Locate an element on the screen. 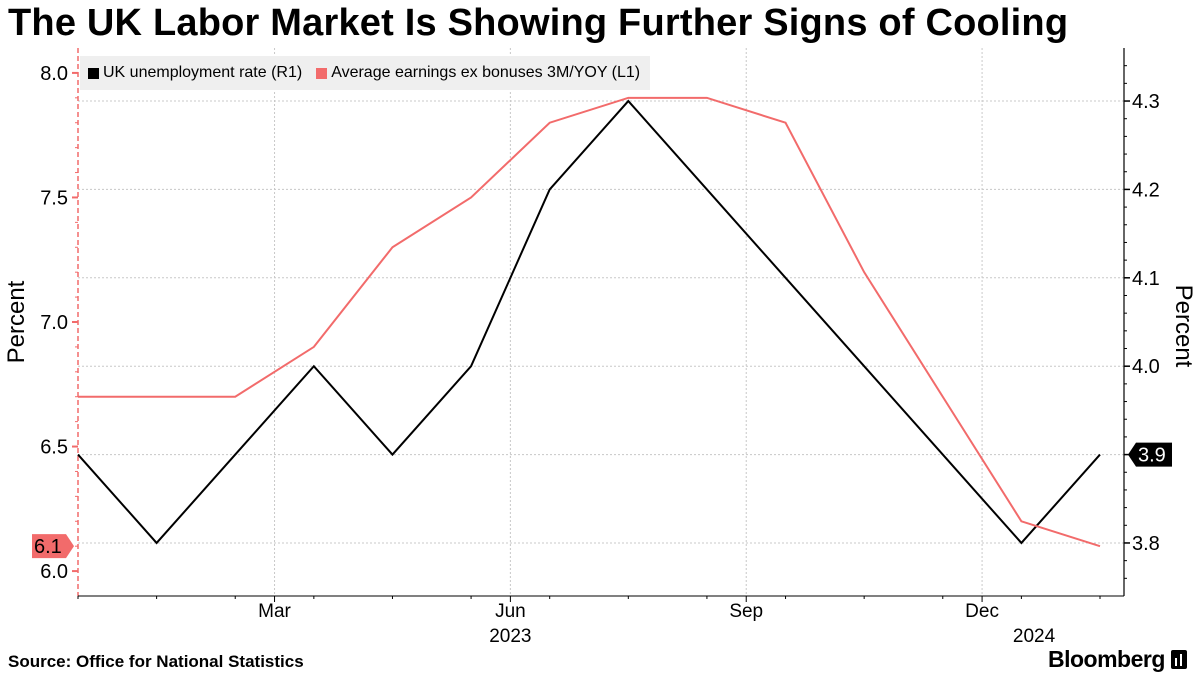 The width and height of the screenshot is (1200, 675). brand-name: Bloomberg is located at coordinates (1106, 659).